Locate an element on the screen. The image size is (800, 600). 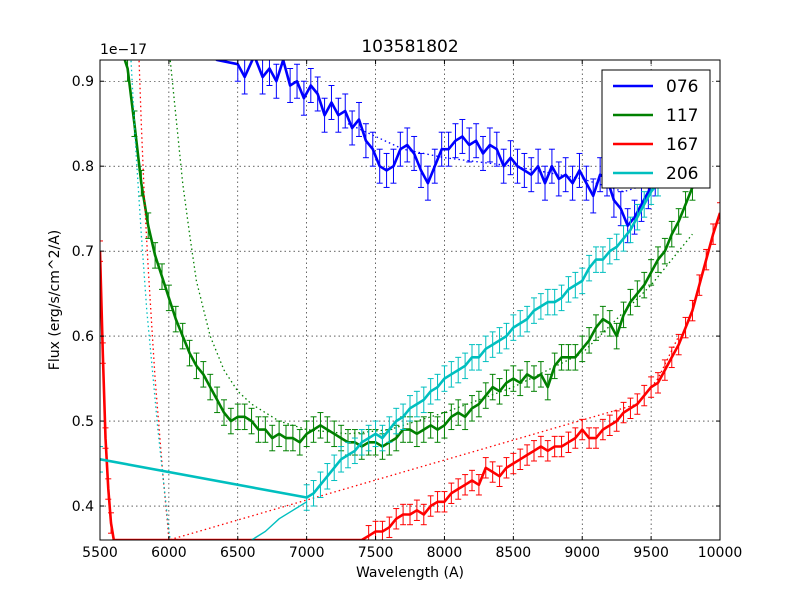
legend-label-117: 117 is located at coordinates (682, 116).